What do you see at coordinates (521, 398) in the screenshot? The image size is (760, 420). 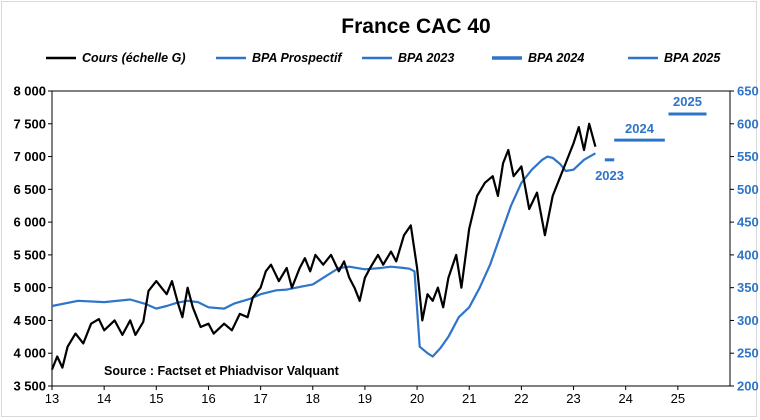 I see `x-tick-label: 22` at bounding box center [521, 398].